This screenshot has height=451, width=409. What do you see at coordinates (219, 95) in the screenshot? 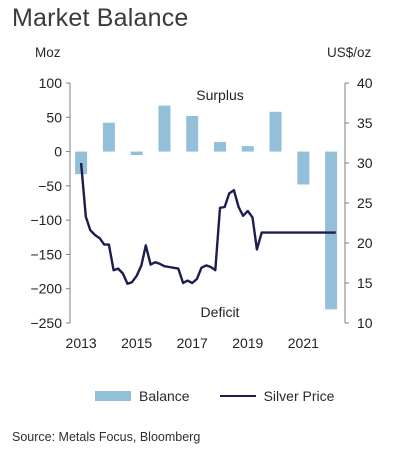
I see `surplus-label: Surplus` at bounding box center [219, 95].